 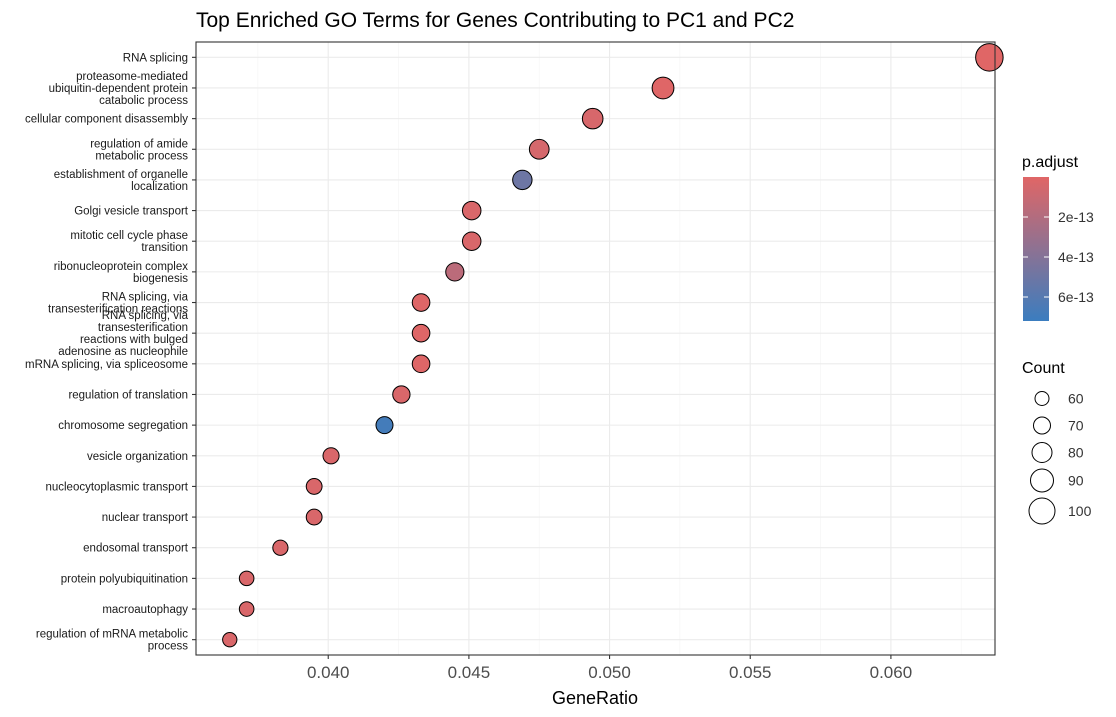 I want to click on color-legend: p.adjust 2e-13 4e-13 6e-13, so click(x=1058, y=237).